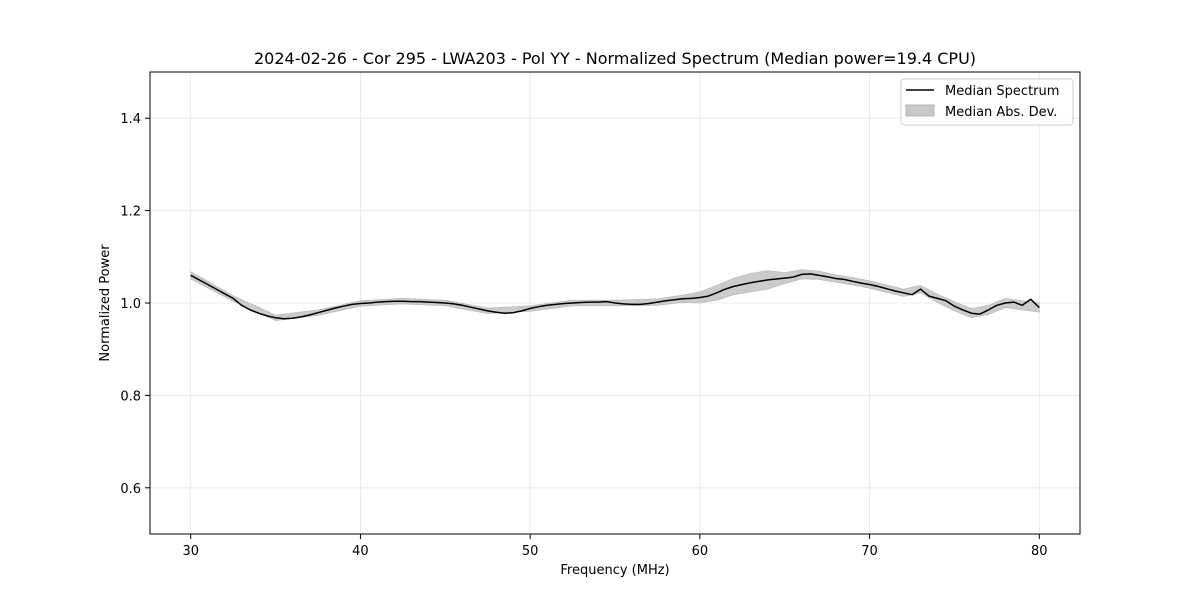 Image resolution: width=1200 pixels, height=600 pixels. What do you see at coordinates (130, 304) in the screenshot?
I see `y-tick-label: 1.0` at bounding box center [130, 304].